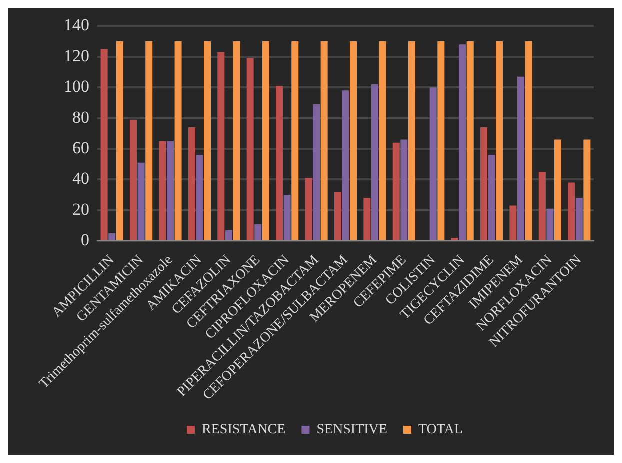 This screenshot has height=463, width=622. I want to click on y-tick-label: 20, so click(81, 209).